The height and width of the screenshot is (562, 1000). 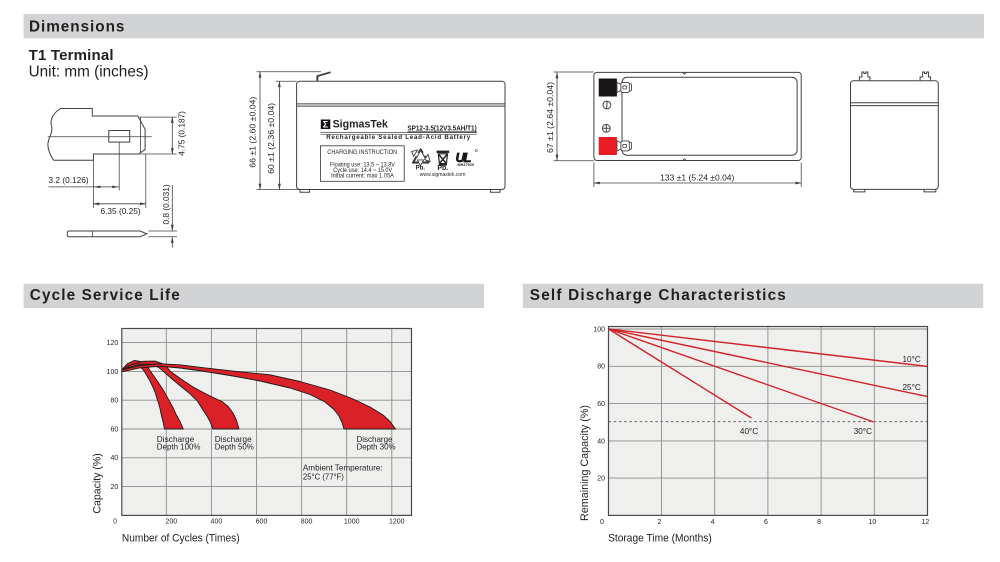 What do you see at coordinates (441, 129) in the screenshot?
I see `svg-text: SP12-3.5(12V3.5AH/T1)` at bounding box center [441, 129].